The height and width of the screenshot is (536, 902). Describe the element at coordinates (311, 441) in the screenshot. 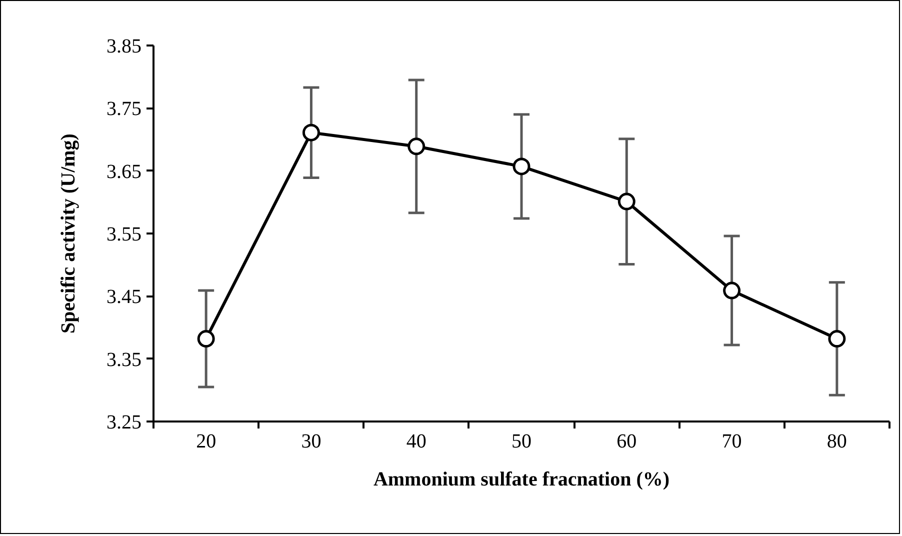

I see `x-tick-label: 30` at that location.